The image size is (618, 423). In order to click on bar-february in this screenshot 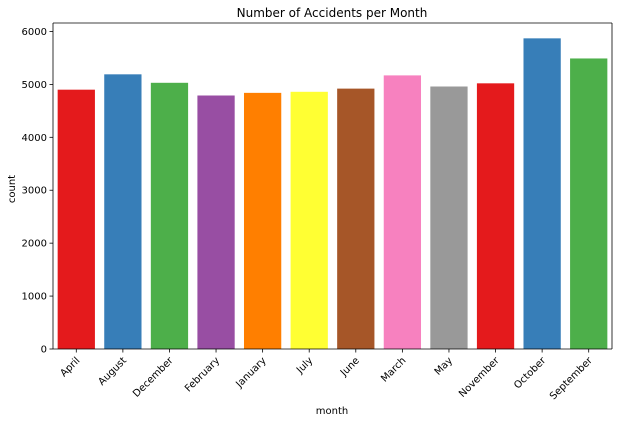, I will do `click(216, 222)`.